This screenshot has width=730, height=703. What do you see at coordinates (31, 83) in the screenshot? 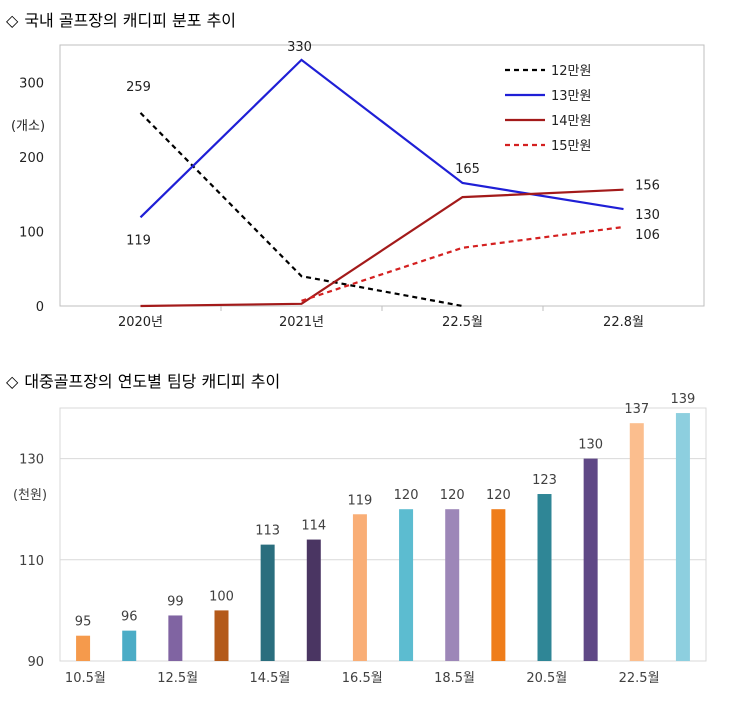
I see `y-tick-label: 300` at bounding box center [31, 83].